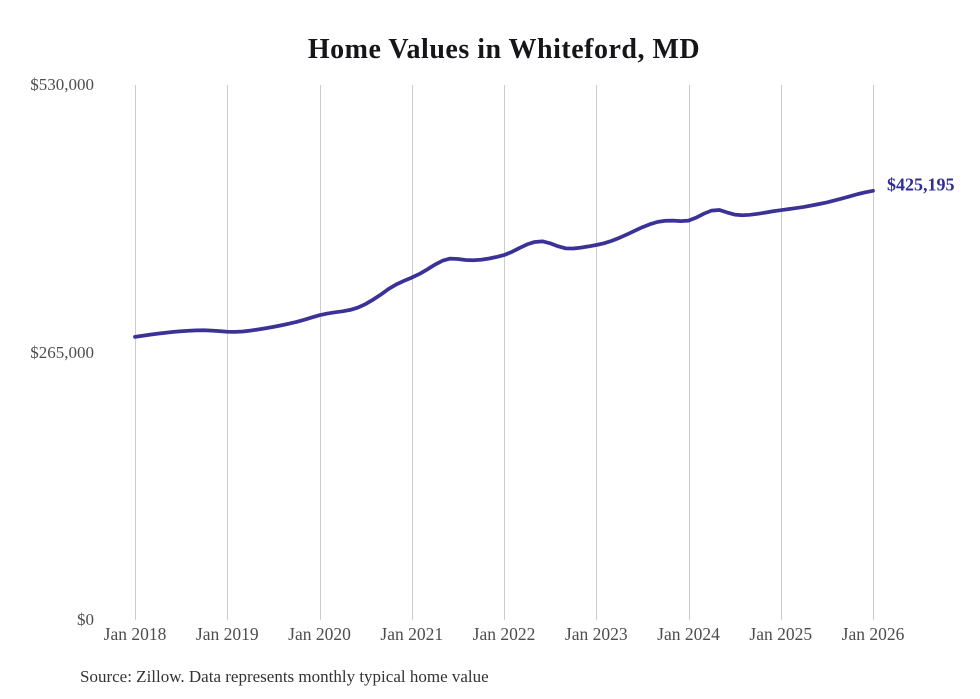 This screenshot has height=699, width=980. Describe the element at coordinates (412, 634) in the screenshot. I see `x-tick-label: Jan 2021` at that location.